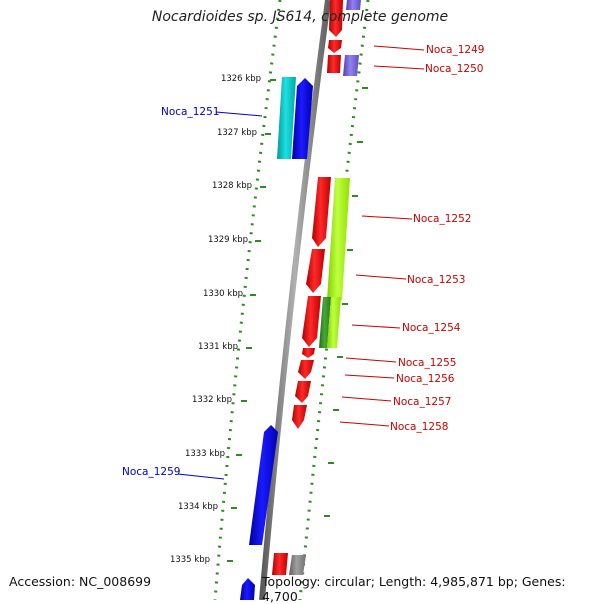 This screenshot has height=604, width=600. I want to click on gene-purple-top, so click(353, 5).